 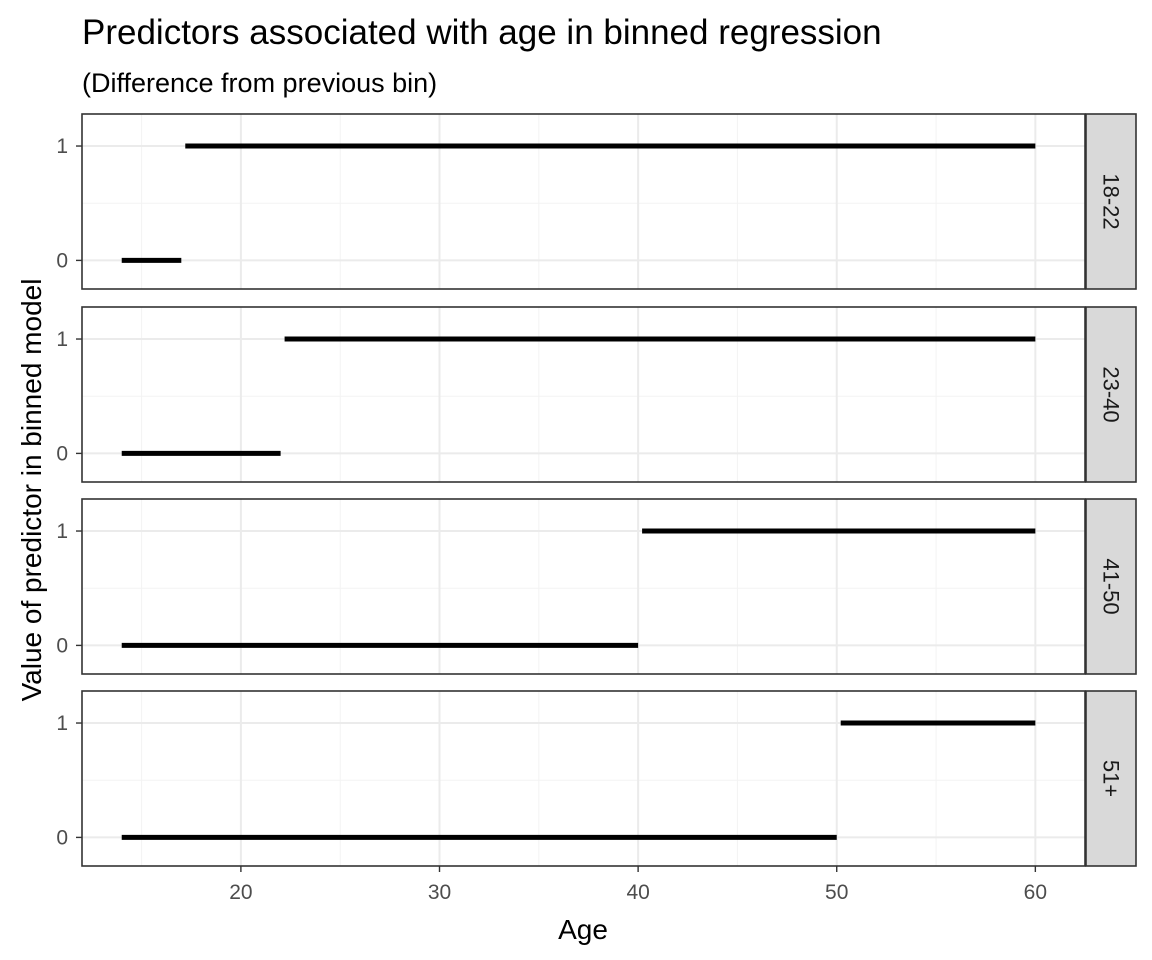 I want to click on facet-strip-label: 51+, so click(x=1111, y=778).